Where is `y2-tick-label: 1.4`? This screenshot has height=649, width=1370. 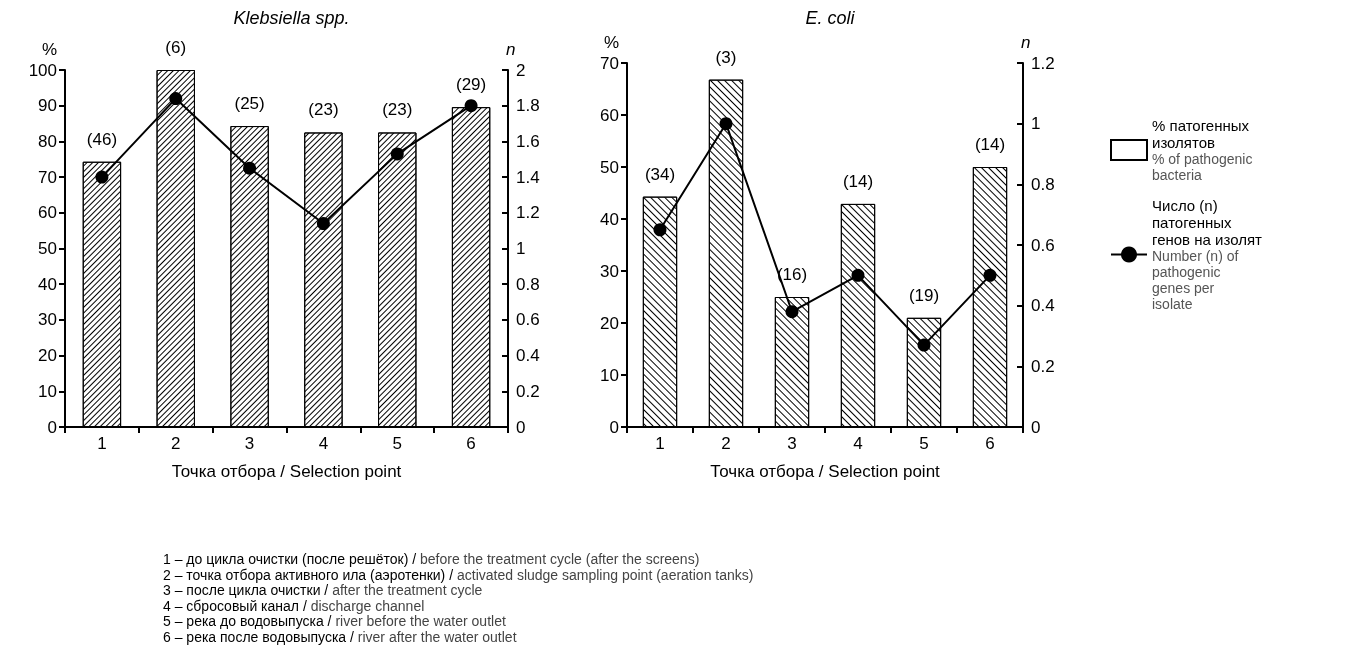 y2-tick-label: 1.4 is located at coordinates (528, 177).